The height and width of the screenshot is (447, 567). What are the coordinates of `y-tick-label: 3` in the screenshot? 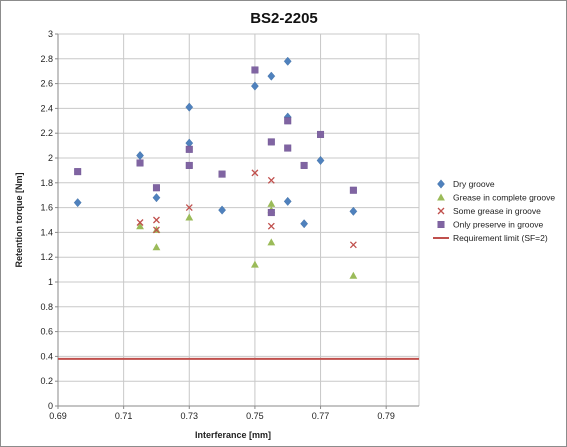 It's located at (50, 34).